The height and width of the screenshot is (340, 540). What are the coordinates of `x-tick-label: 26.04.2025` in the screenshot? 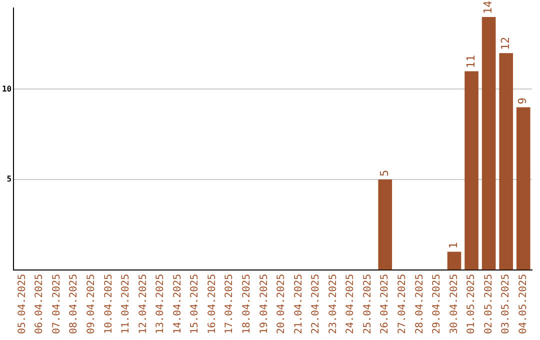 It's located at (385, 304).